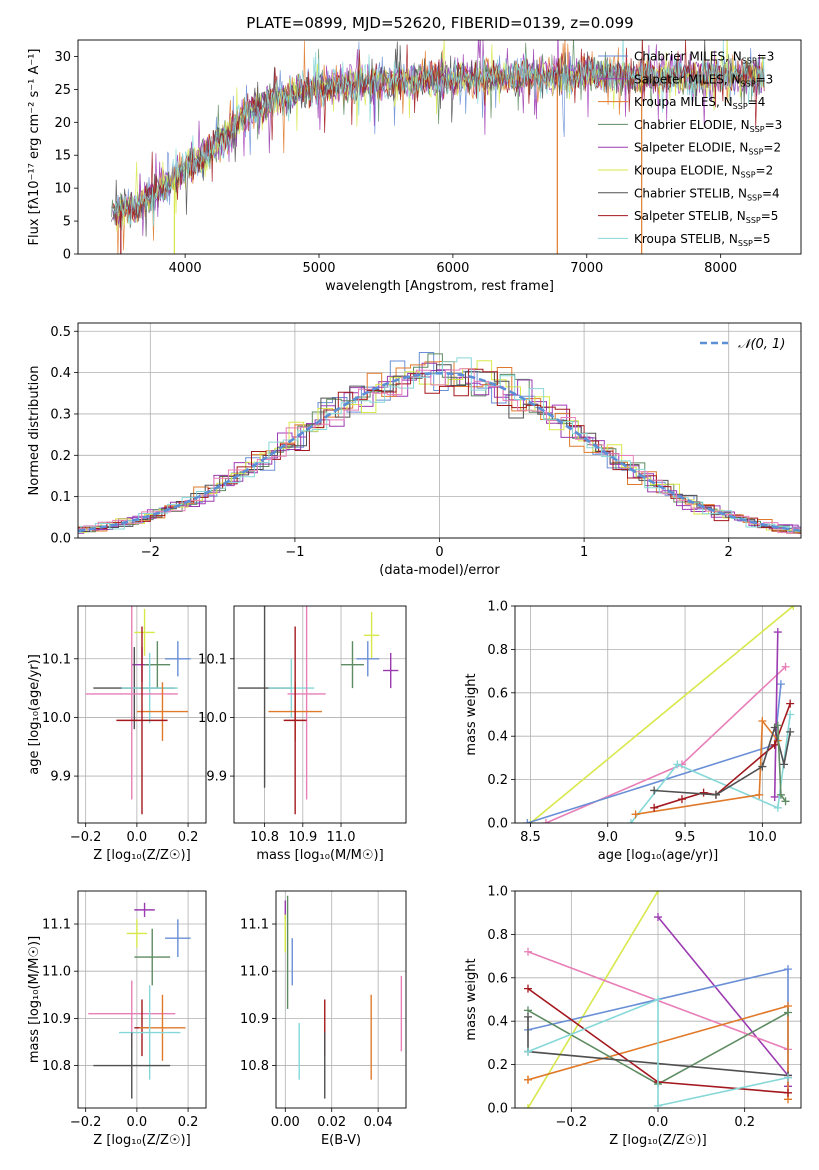 This screenshot has height=1170, width=819. What do you see at coordinates (584, 552) in the screenshot?
I see `x-tick-label: 1` at bounding box center [584, 552].